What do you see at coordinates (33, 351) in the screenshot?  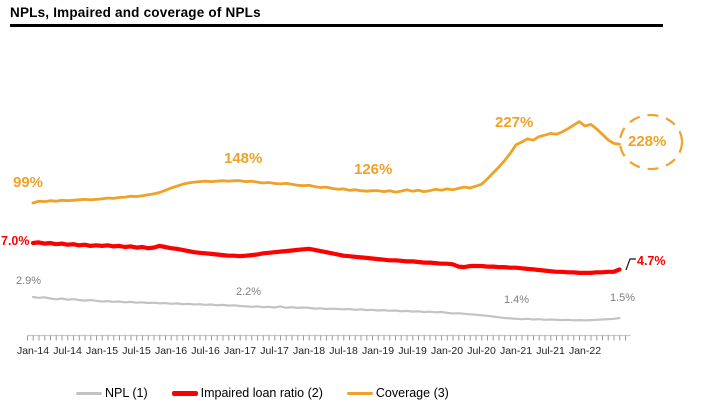 I see `x-axis-label: Jan-14` at bounding box center [33, 351].